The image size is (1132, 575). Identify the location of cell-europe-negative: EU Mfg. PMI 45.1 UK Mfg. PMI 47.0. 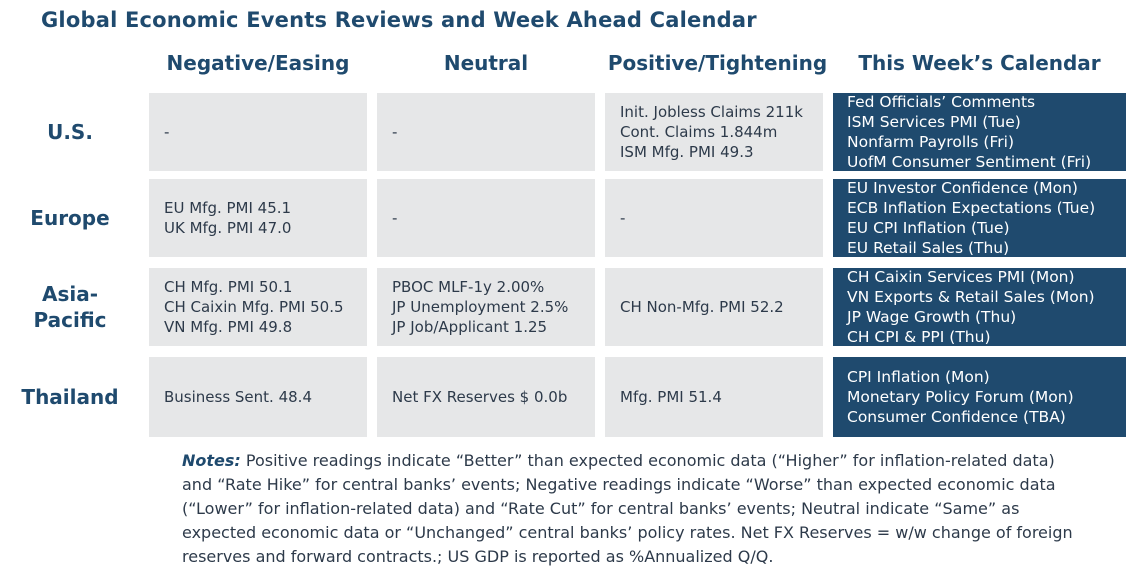
(258, 218).